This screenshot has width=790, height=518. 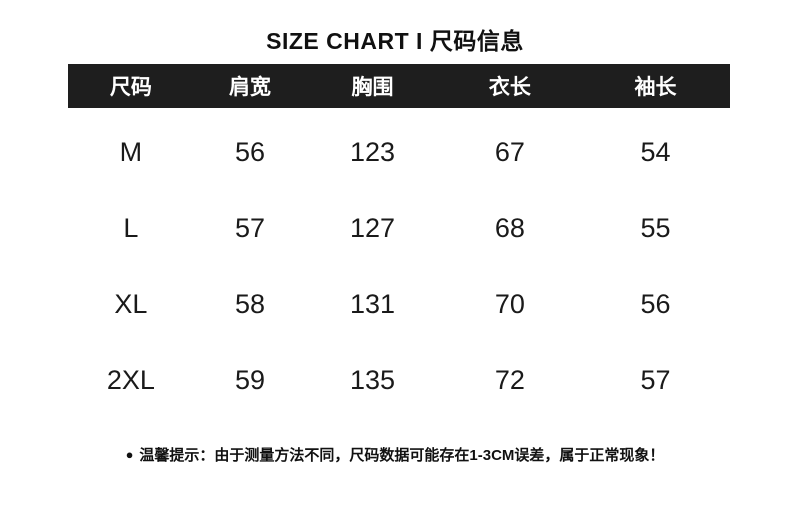 I want to click on table-row: L 57 127 68 55, so click(x=399, y=228).